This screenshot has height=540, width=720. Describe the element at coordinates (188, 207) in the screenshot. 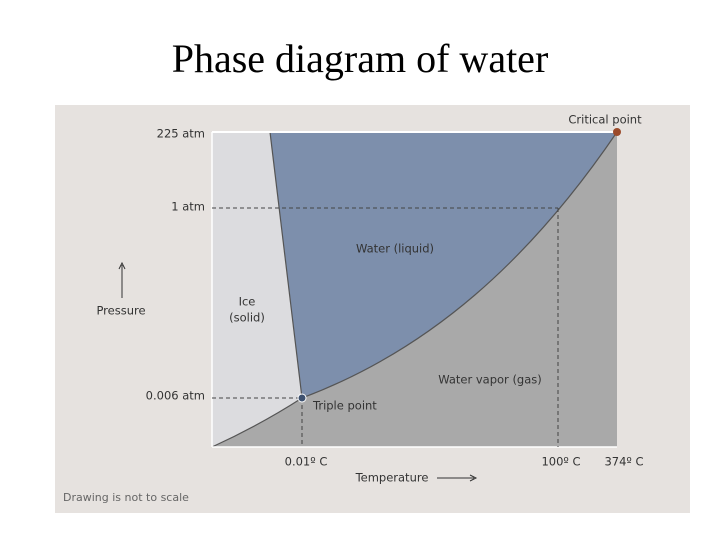

I see `pressure-label: 1 atm` at that location.